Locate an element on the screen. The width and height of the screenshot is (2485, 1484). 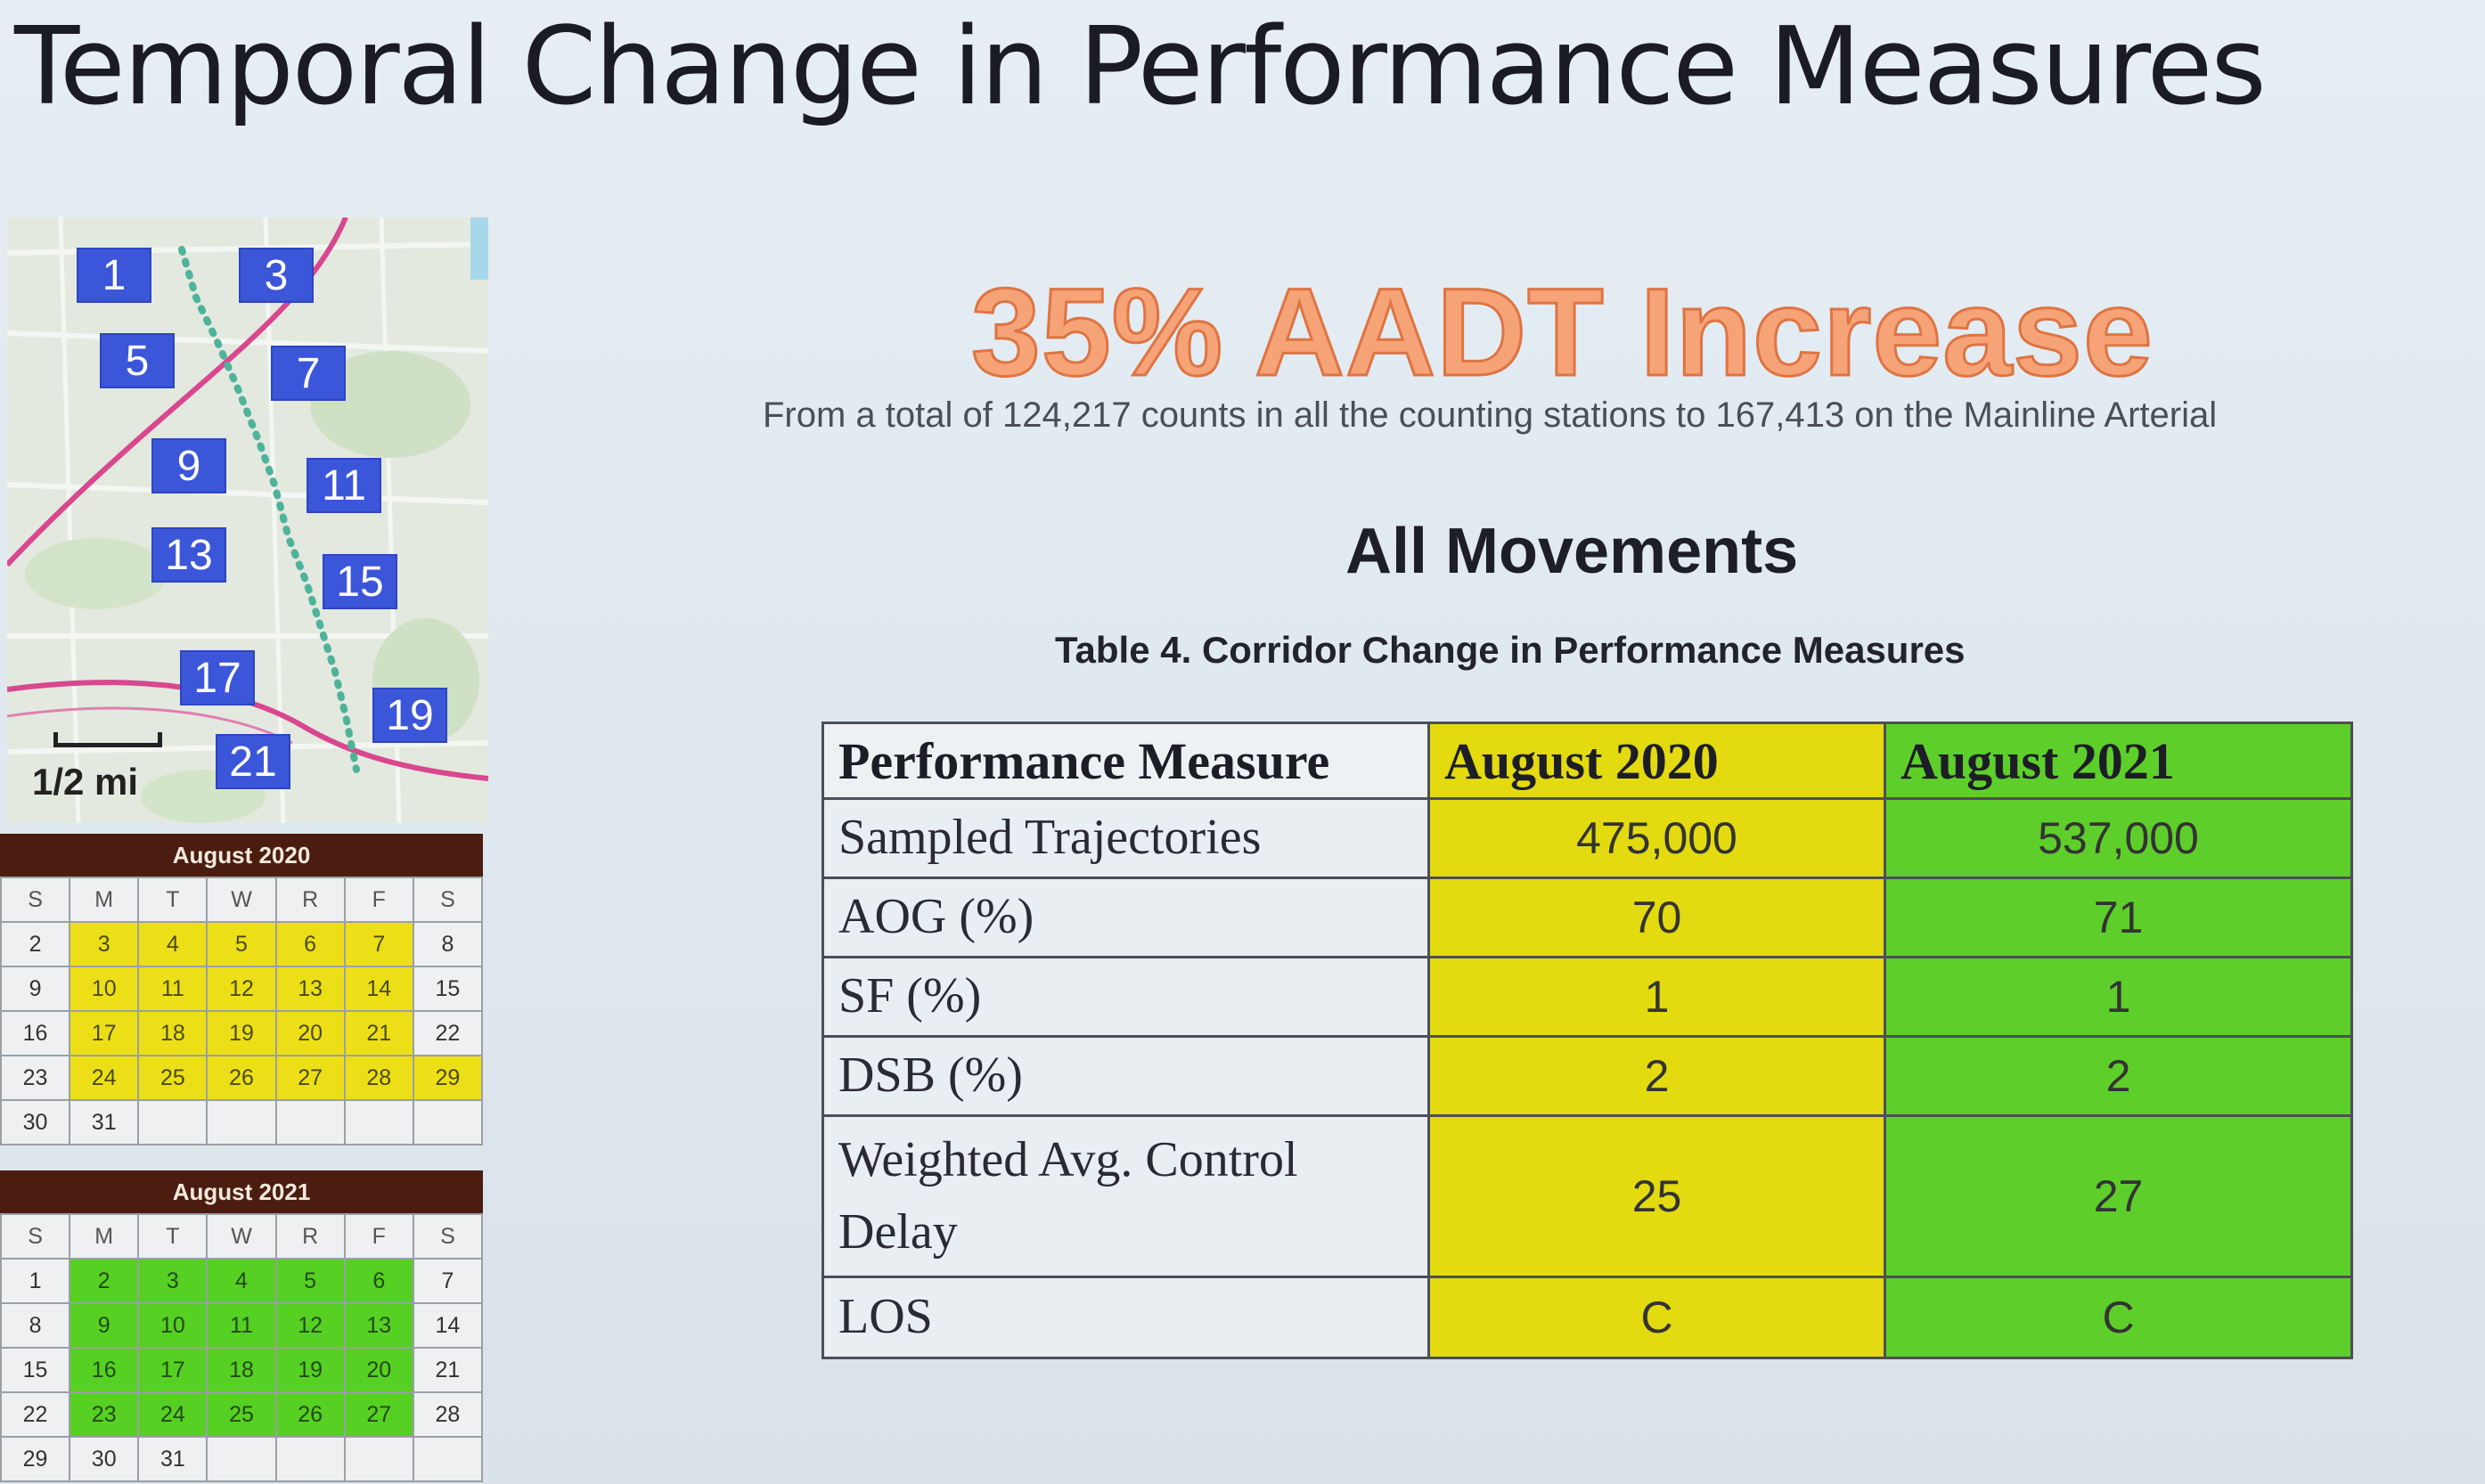
calendar-day: 2 is located at coordinates (104, 1281).